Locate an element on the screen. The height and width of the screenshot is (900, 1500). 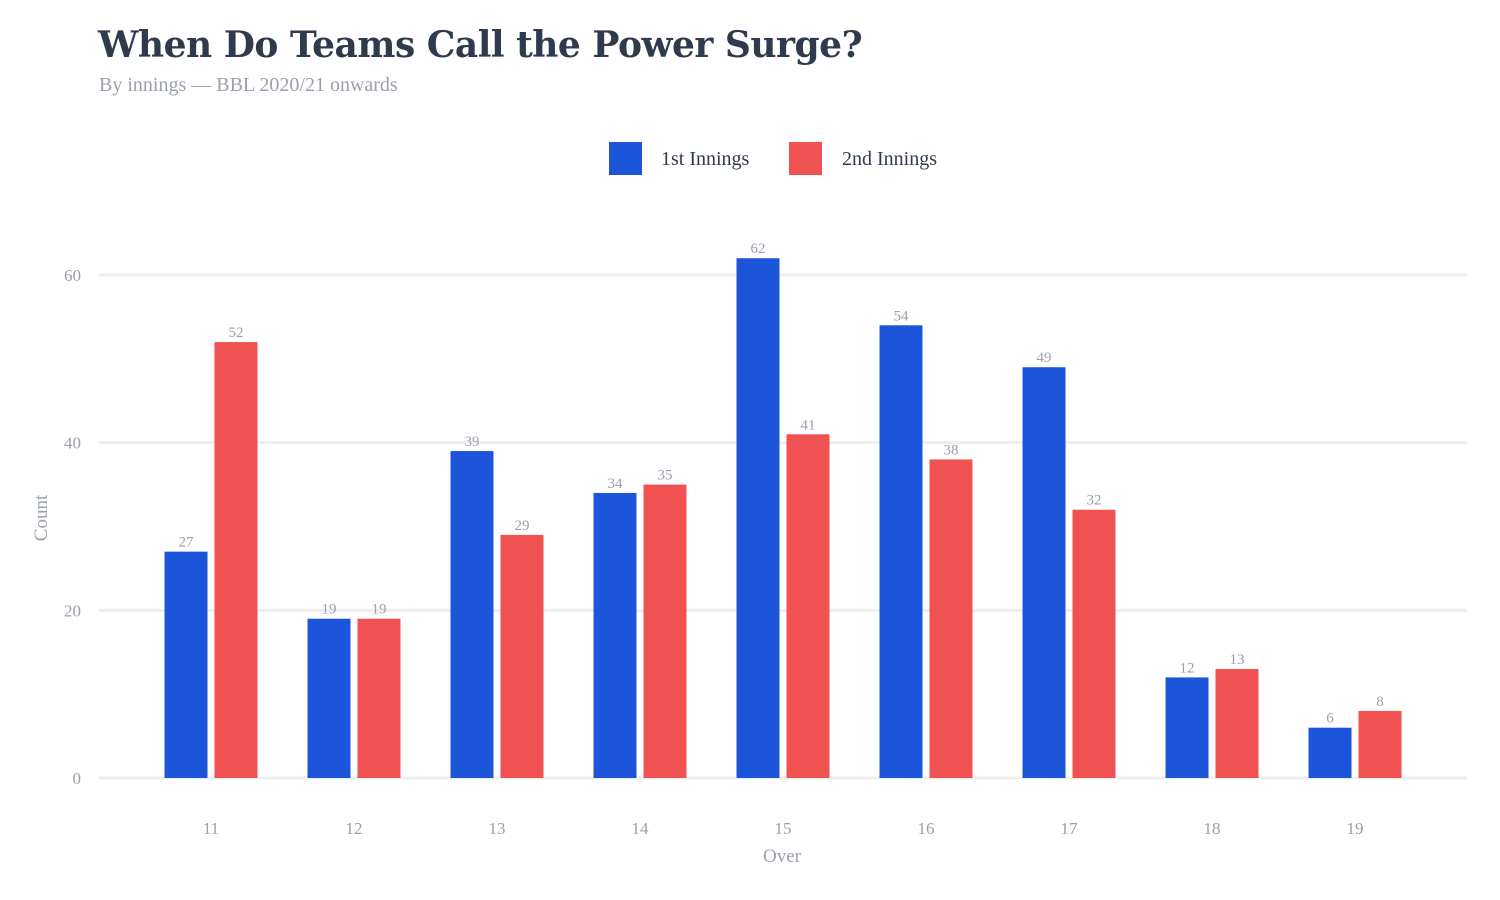
chart-title: When Do Teams Call the Power Surge? is located at coordinates (480, 45).